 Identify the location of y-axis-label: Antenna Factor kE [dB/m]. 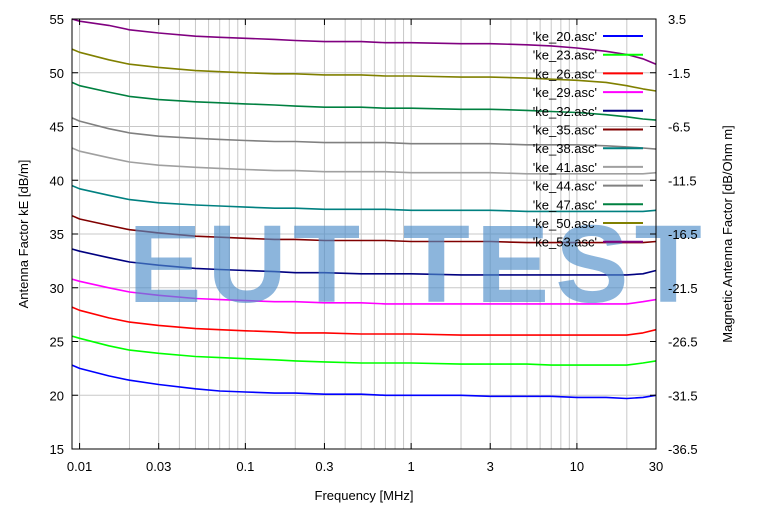
(23, 234).